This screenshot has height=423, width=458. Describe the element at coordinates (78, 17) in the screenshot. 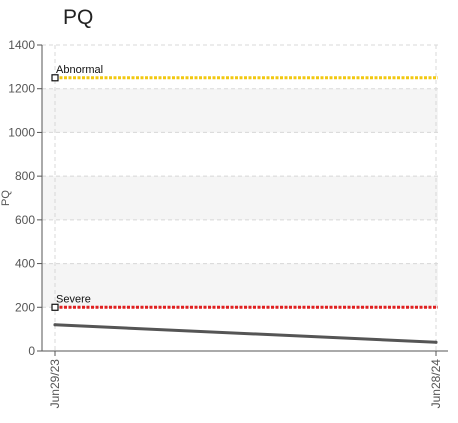

I see `chart-title: PQ` at that location.